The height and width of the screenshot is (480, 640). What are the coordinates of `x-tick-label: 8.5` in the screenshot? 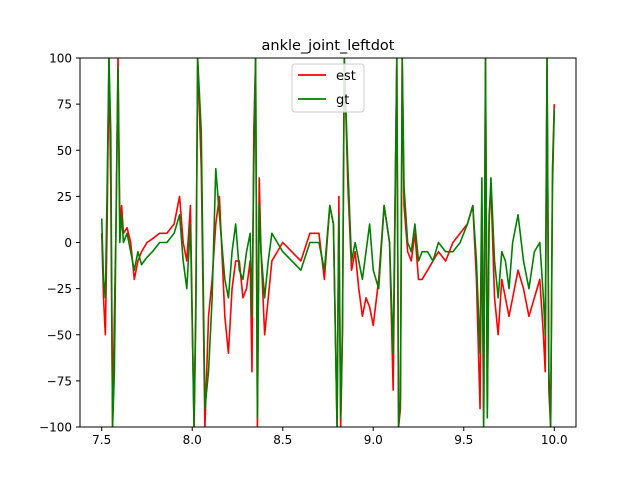 It's located at (282, 440).